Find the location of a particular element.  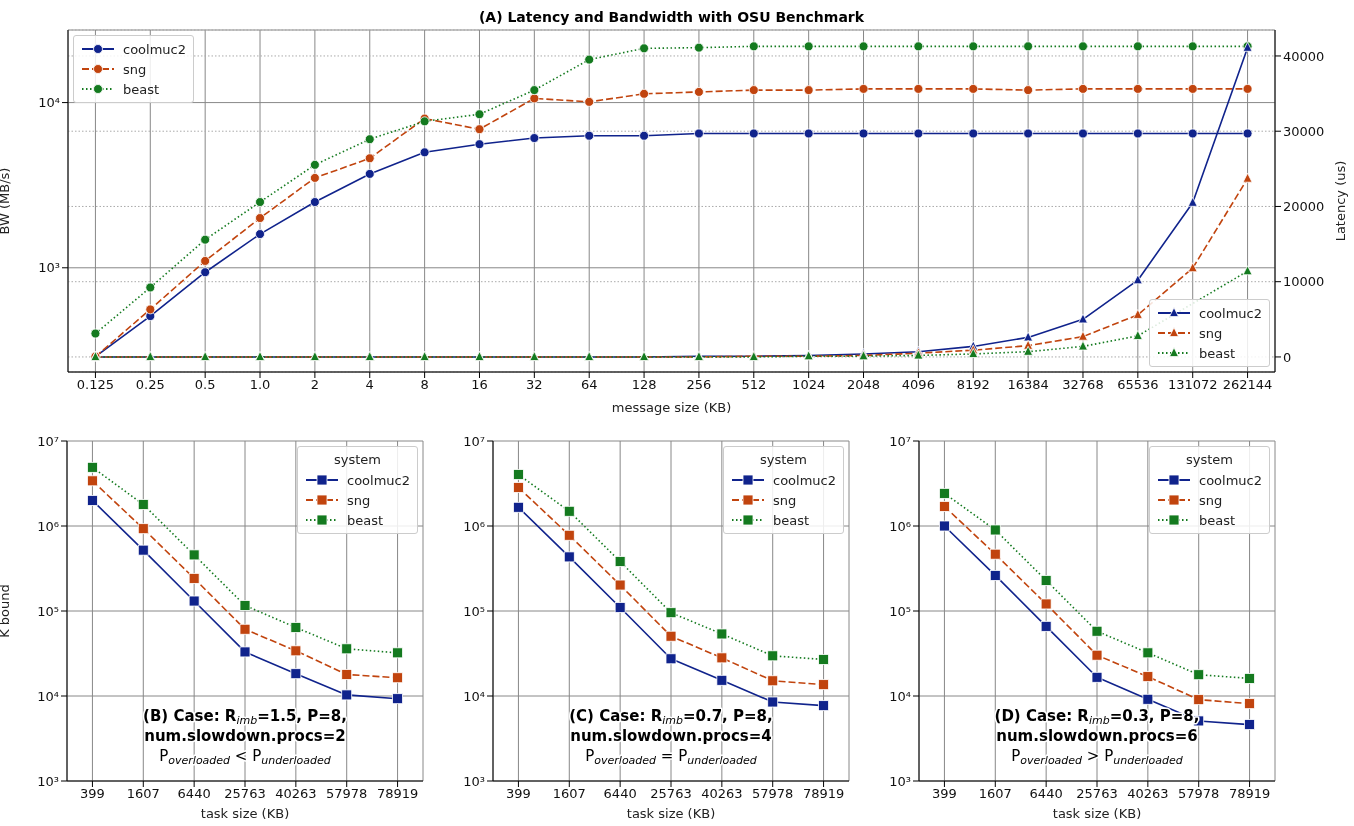

annotation: P$_{overloaded}$ < P$_{underloaded}$ is located at coordinates (245, 757).